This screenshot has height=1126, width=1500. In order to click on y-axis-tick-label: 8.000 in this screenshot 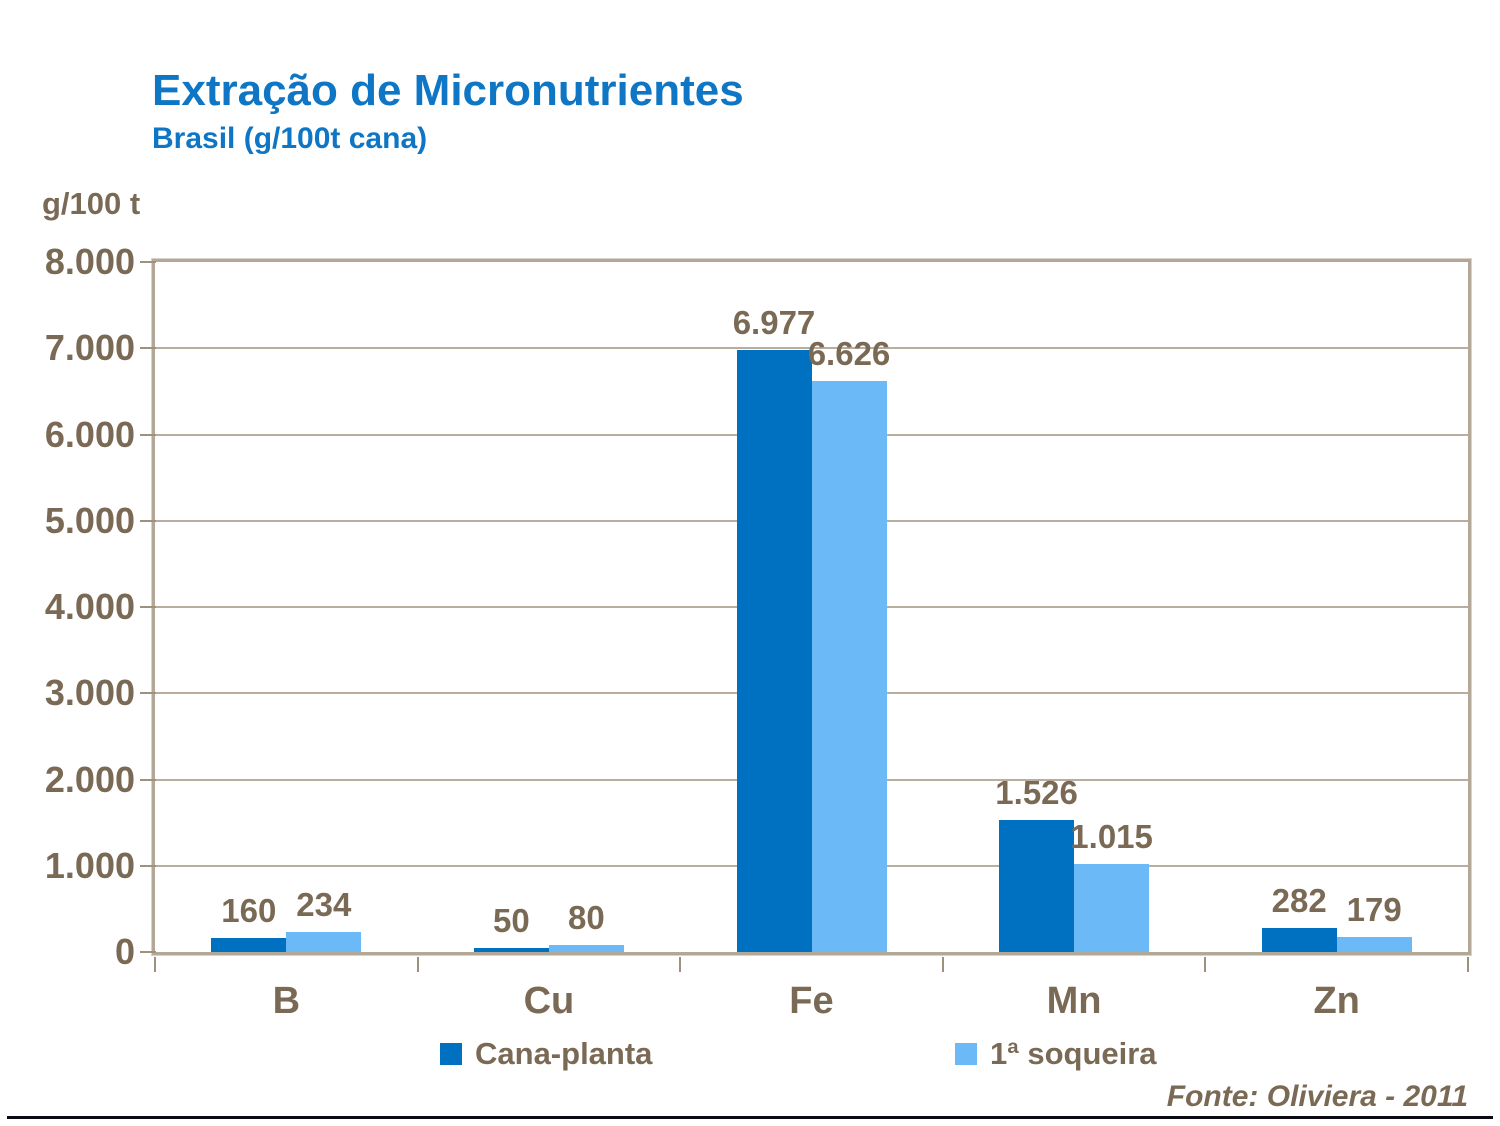, I will do `click(89, 261)`.